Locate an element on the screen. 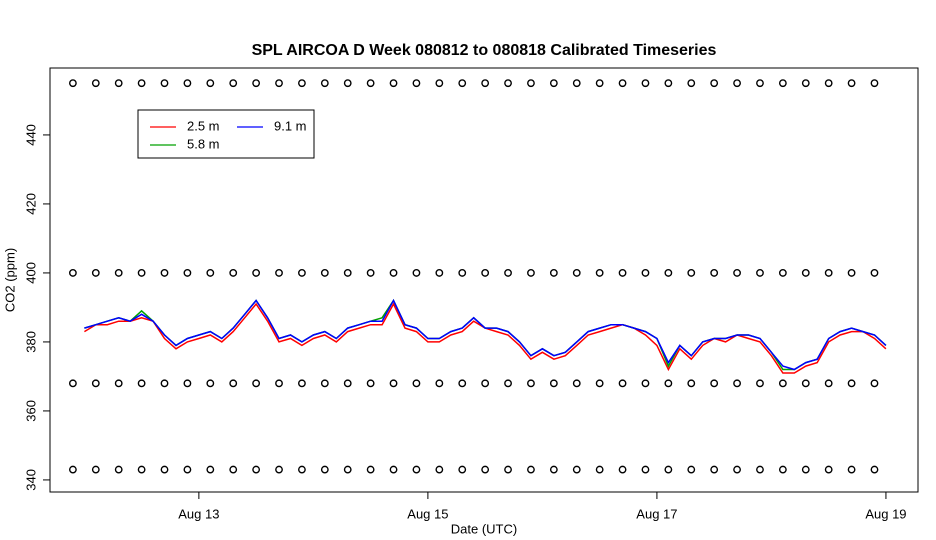 The image size is (936, 540). y-tick-label: 400 is located at coordinates (30, 273).